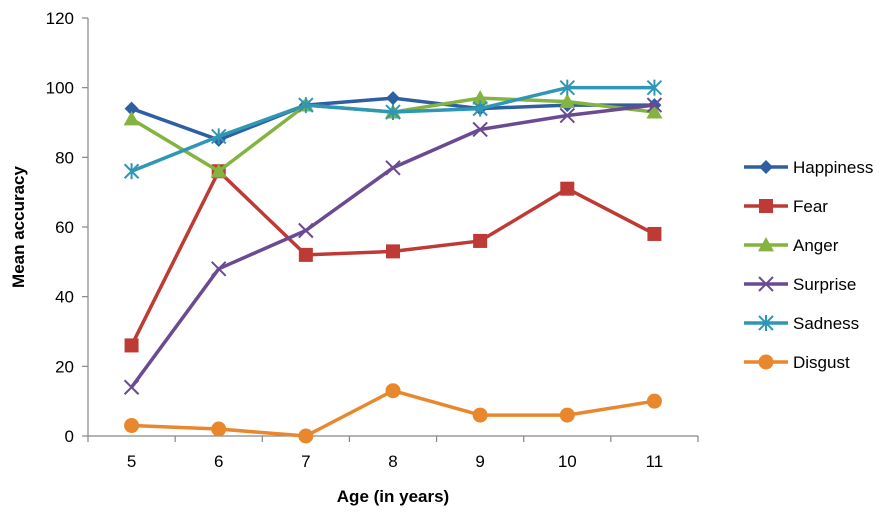 The image size is (892, 517). Describe the element at coordinates (64, 227) in the screenshot. I see `y-tick-label: 60` at that location.